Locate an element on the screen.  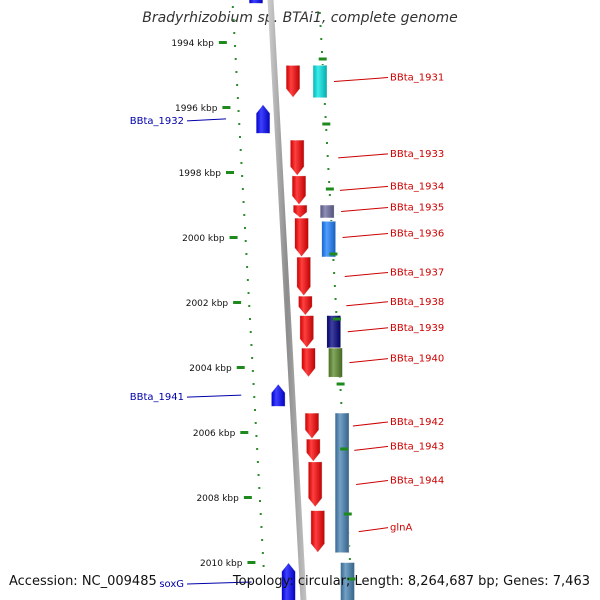
gene-label: BBta_1938 is located at coordinates (417, 302).